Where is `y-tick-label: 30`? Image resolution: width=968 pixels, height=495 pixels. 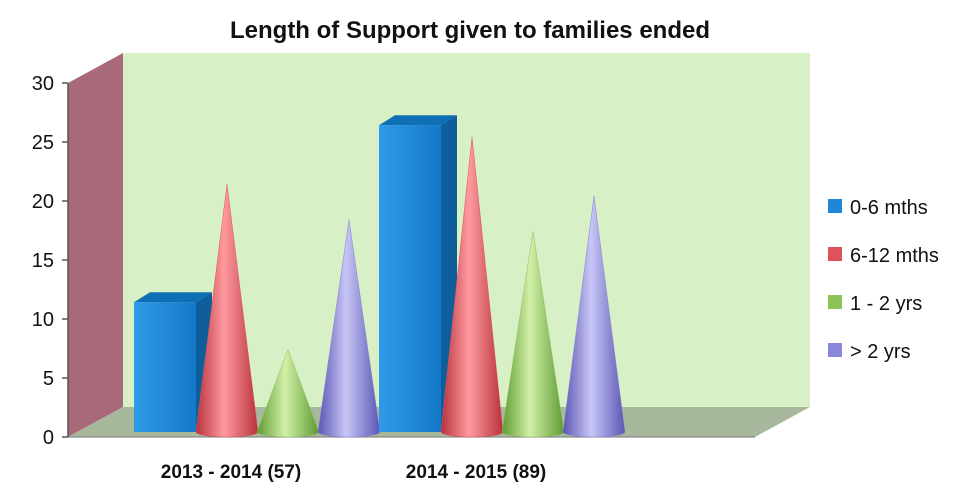
y-tick-label: 30 is located at coordinates (43, 84).